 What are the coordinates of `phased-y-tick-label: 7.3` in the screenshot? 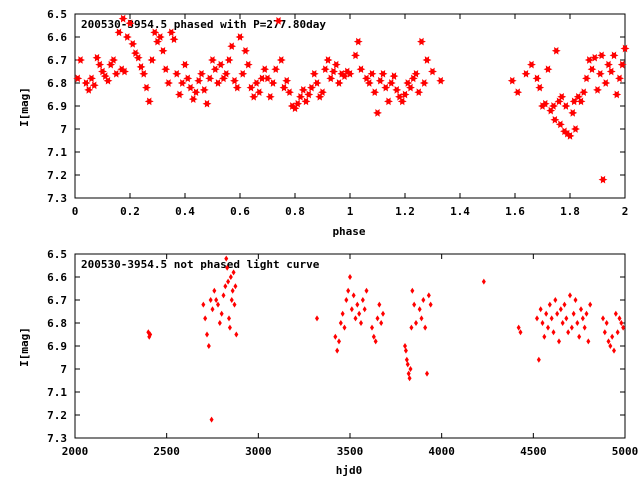 It's located at (57, 198).